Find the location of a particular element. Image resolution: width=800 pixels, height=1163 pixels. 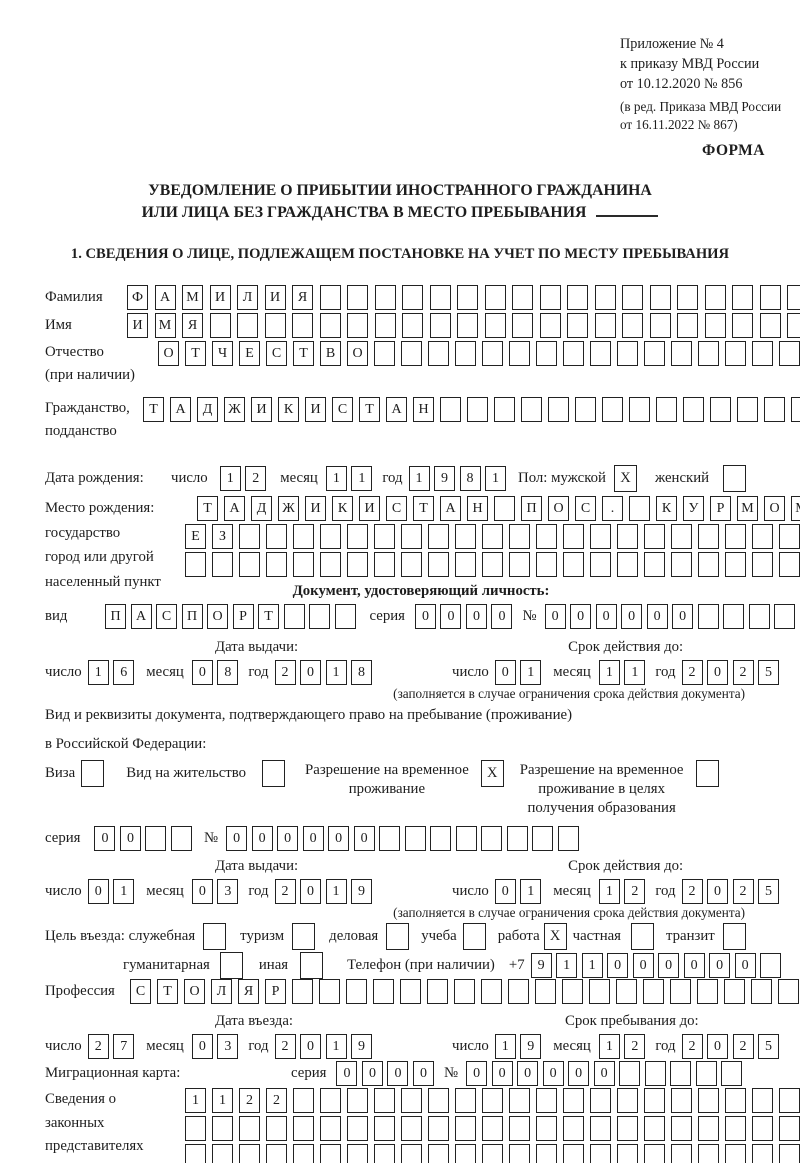

char-box: Р is located at coordinates (275, 991).